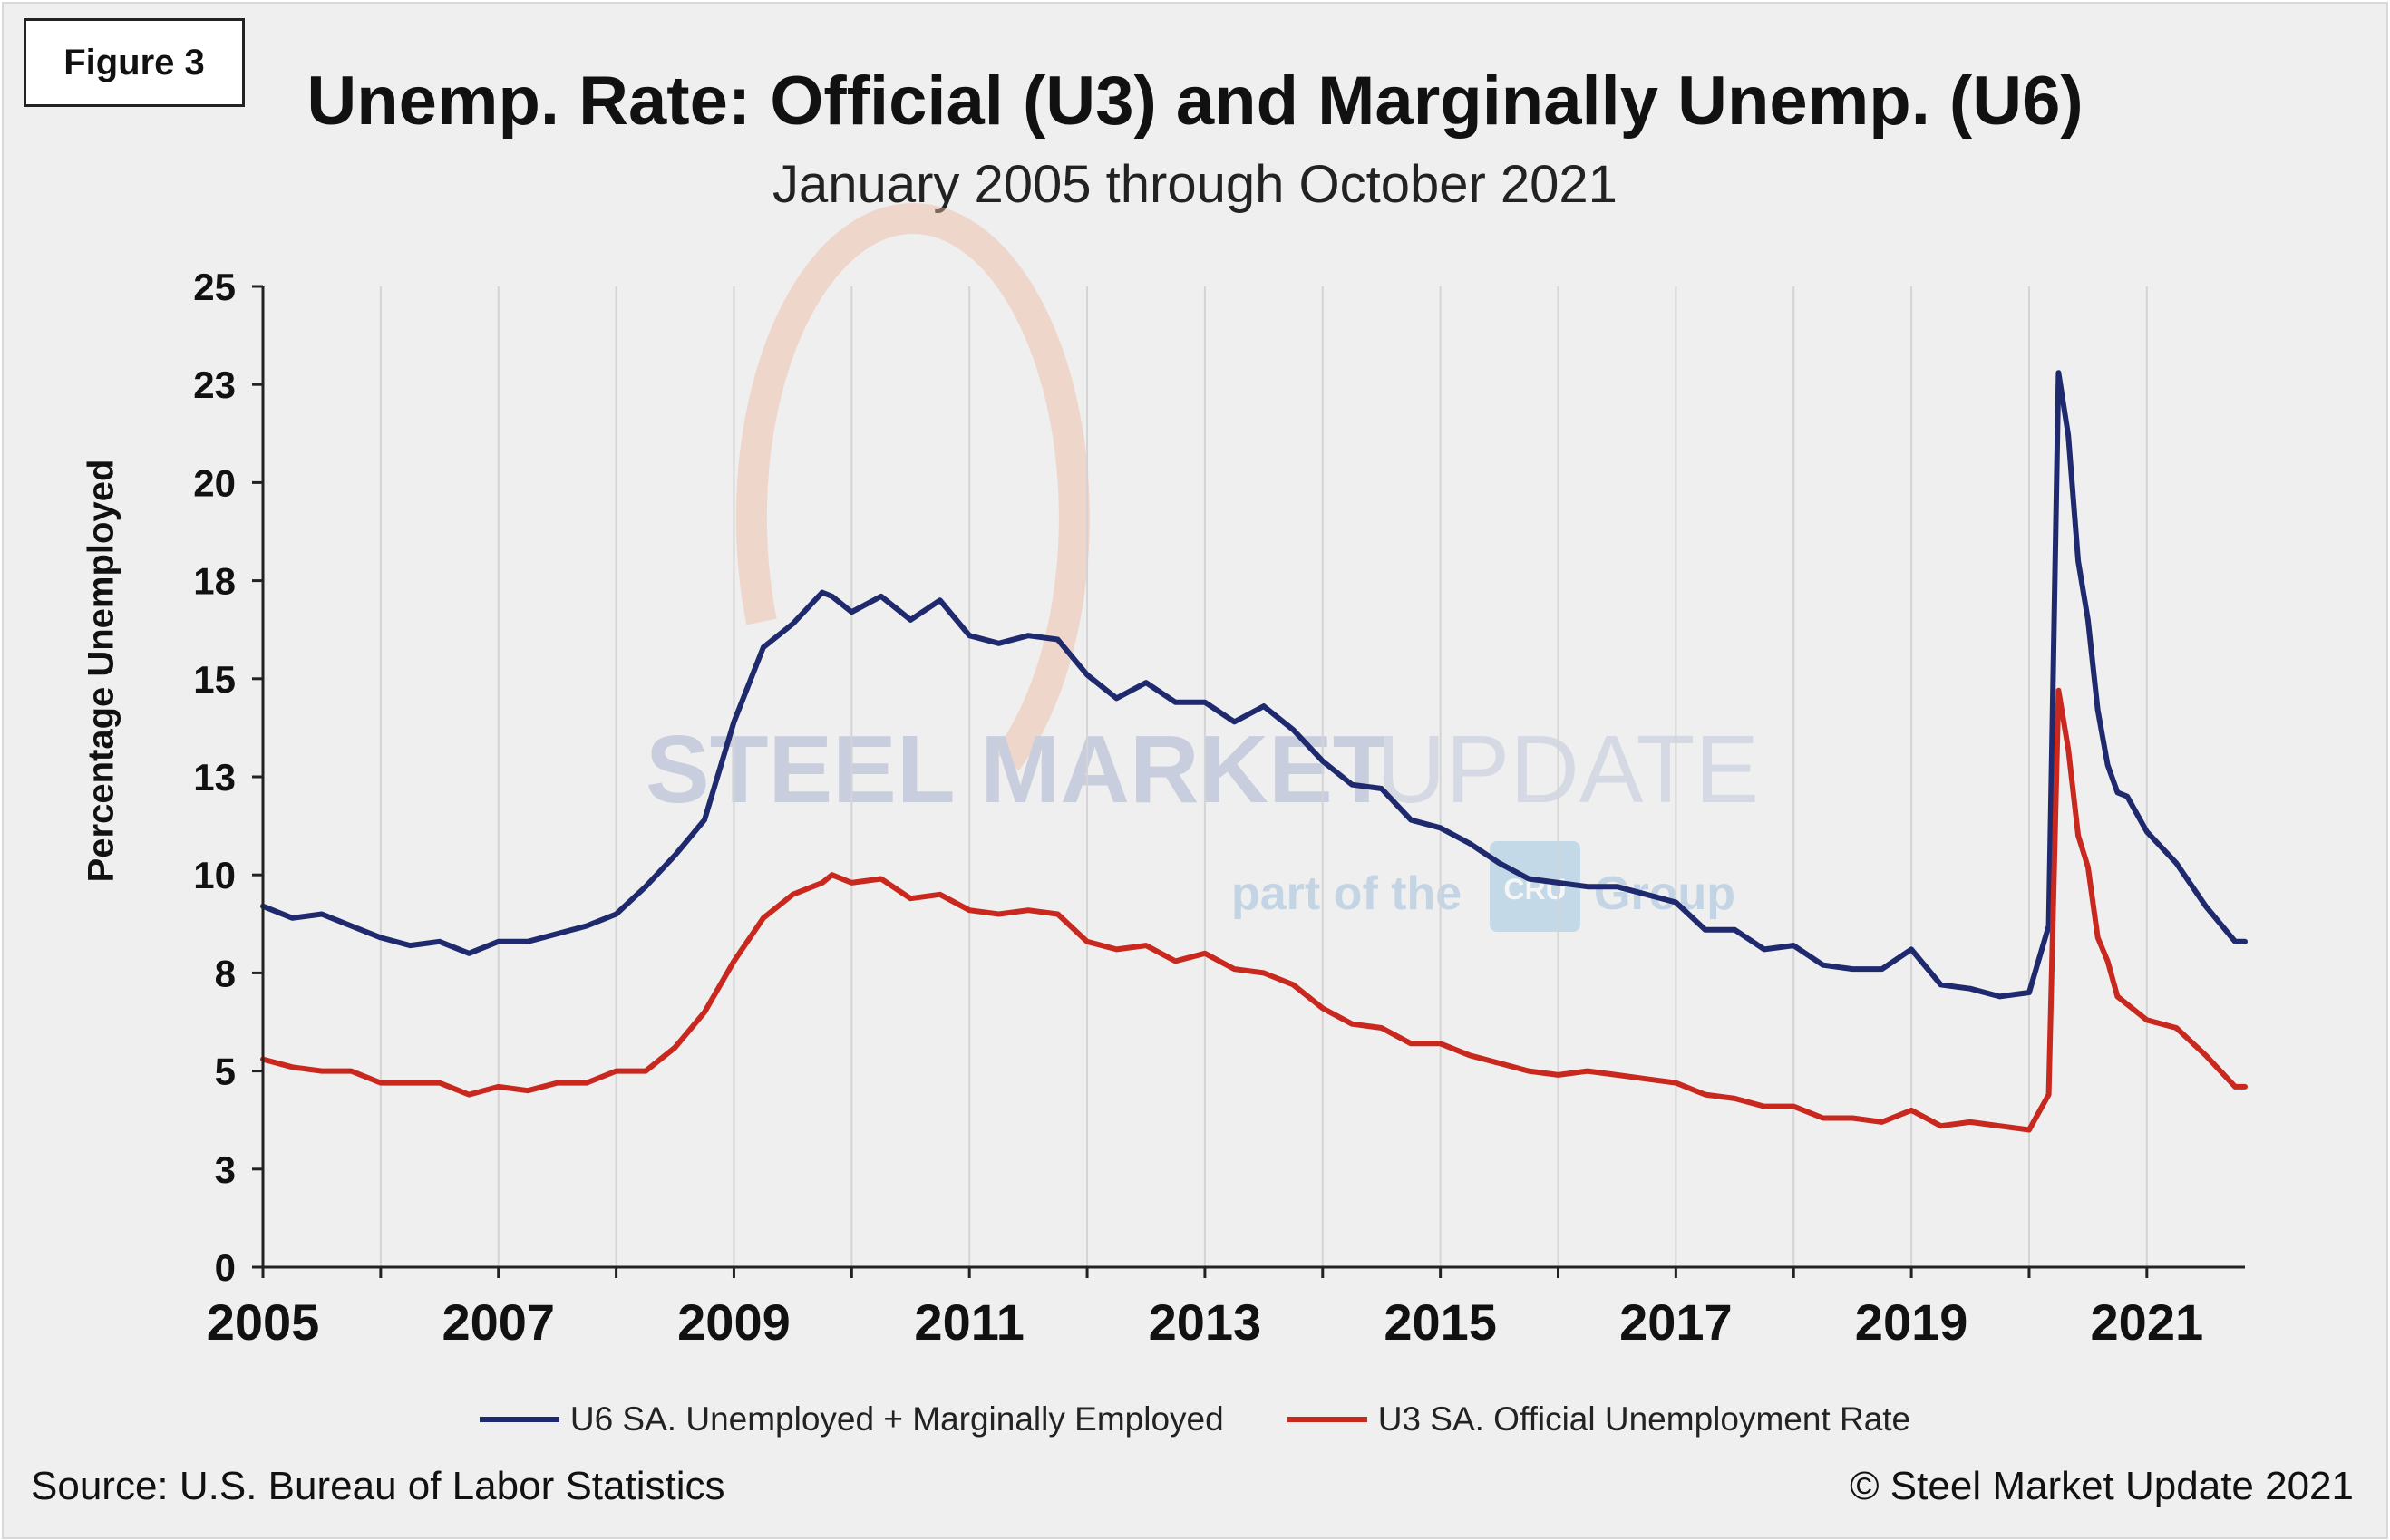  What do you see at coordinates (896, 1419) in the screenshot?
I see `legend-label-u6: U6 SA. Unemployed + Marginally Employed` at bounding box center [896, 1419].